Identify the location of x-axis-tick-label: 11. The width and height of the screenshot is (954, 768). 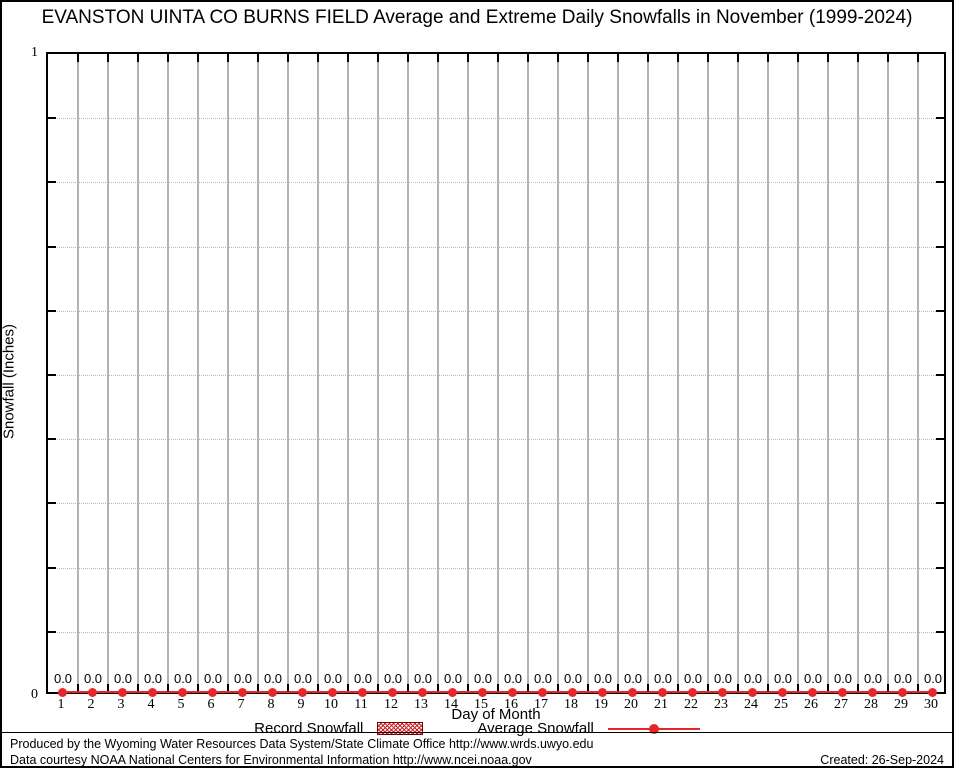
(361, 704).